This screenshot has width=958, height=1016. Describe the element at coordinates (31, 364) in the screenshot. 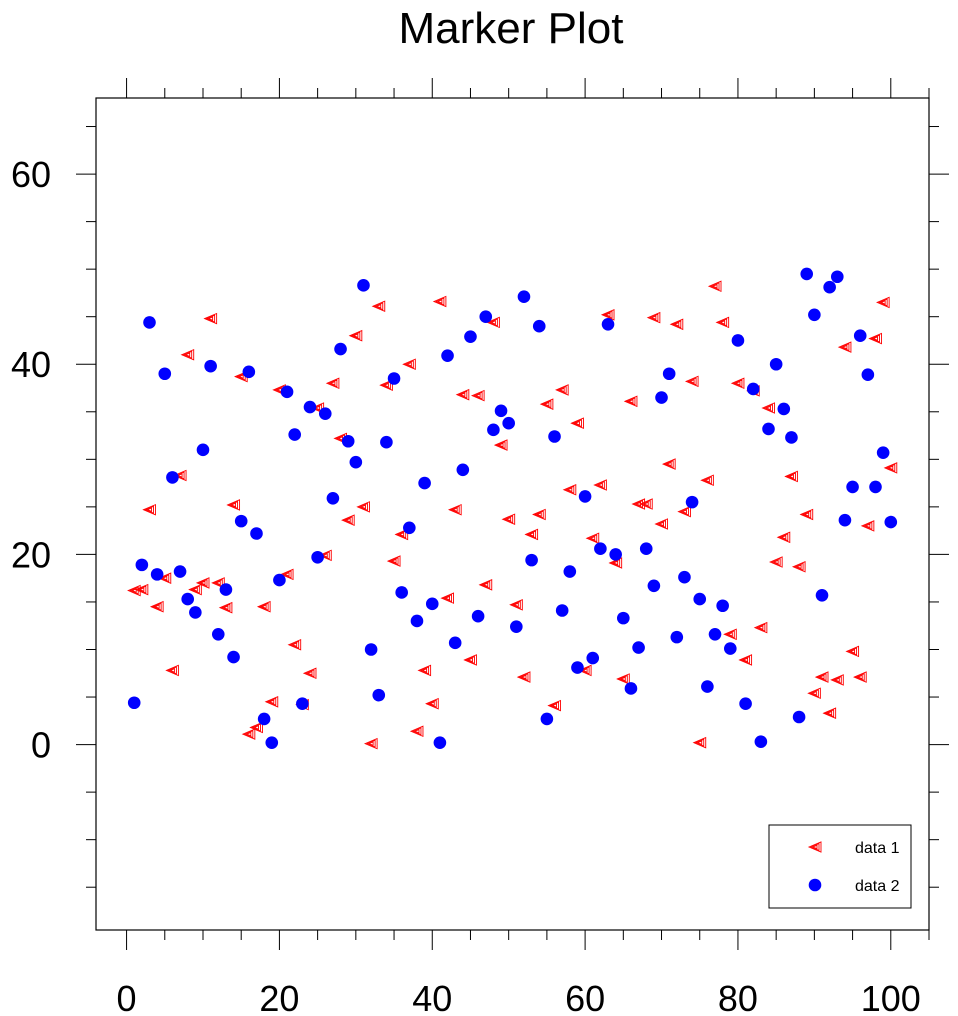

I see `y-tick-label: 40` at that location.